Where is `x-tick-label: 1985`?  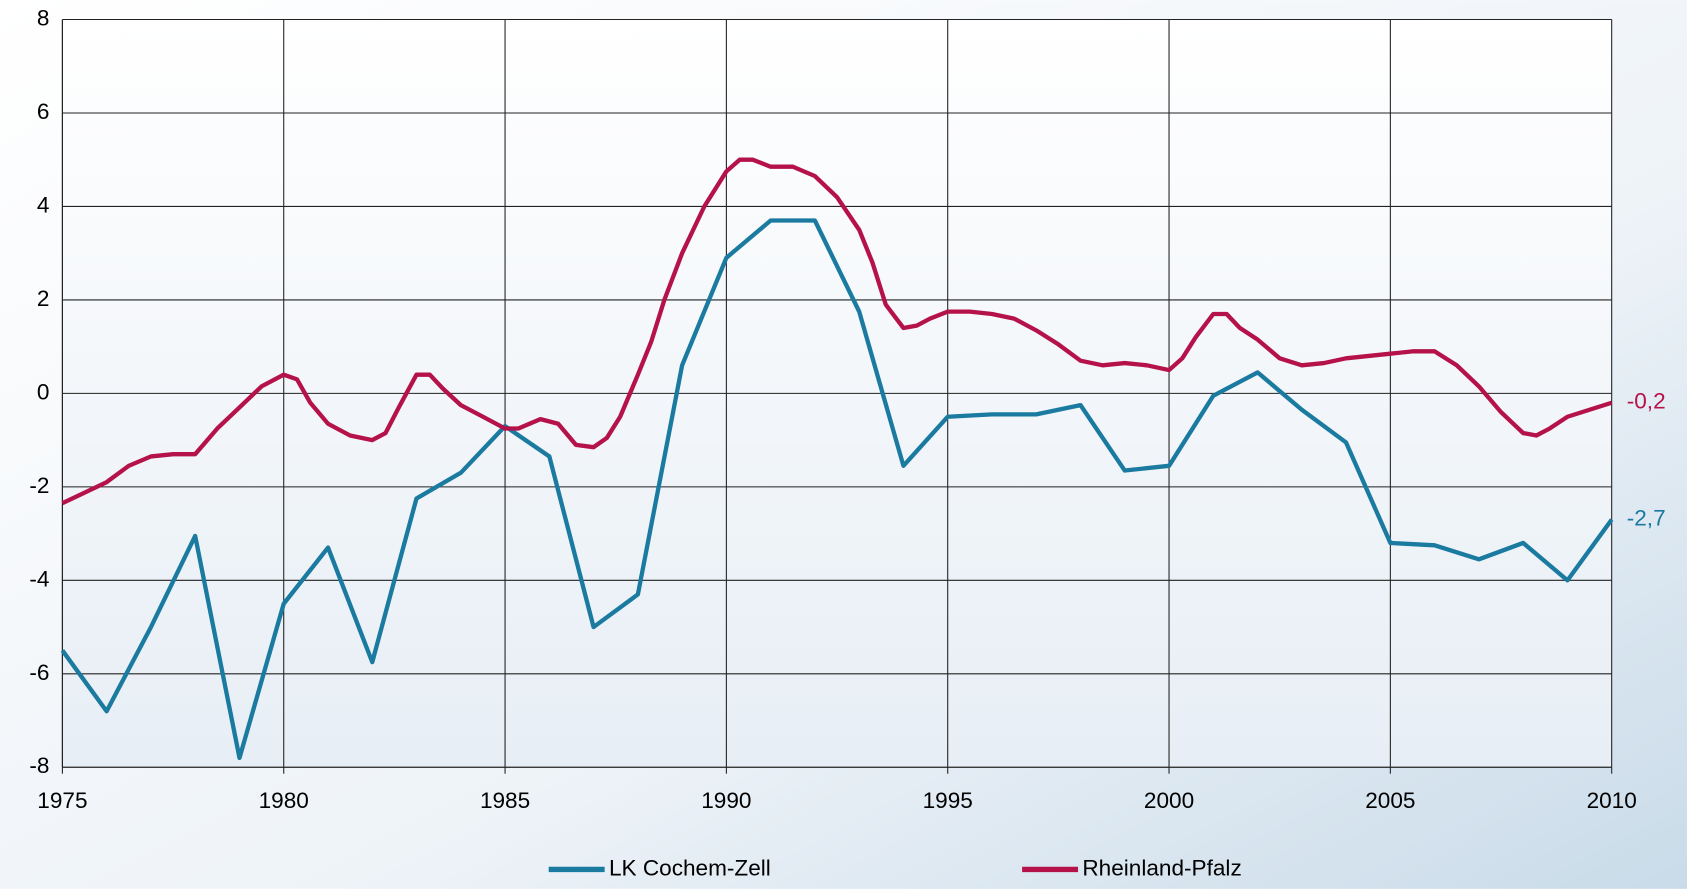 x-tick-label: 1985 is located at coordinates (505, 800).